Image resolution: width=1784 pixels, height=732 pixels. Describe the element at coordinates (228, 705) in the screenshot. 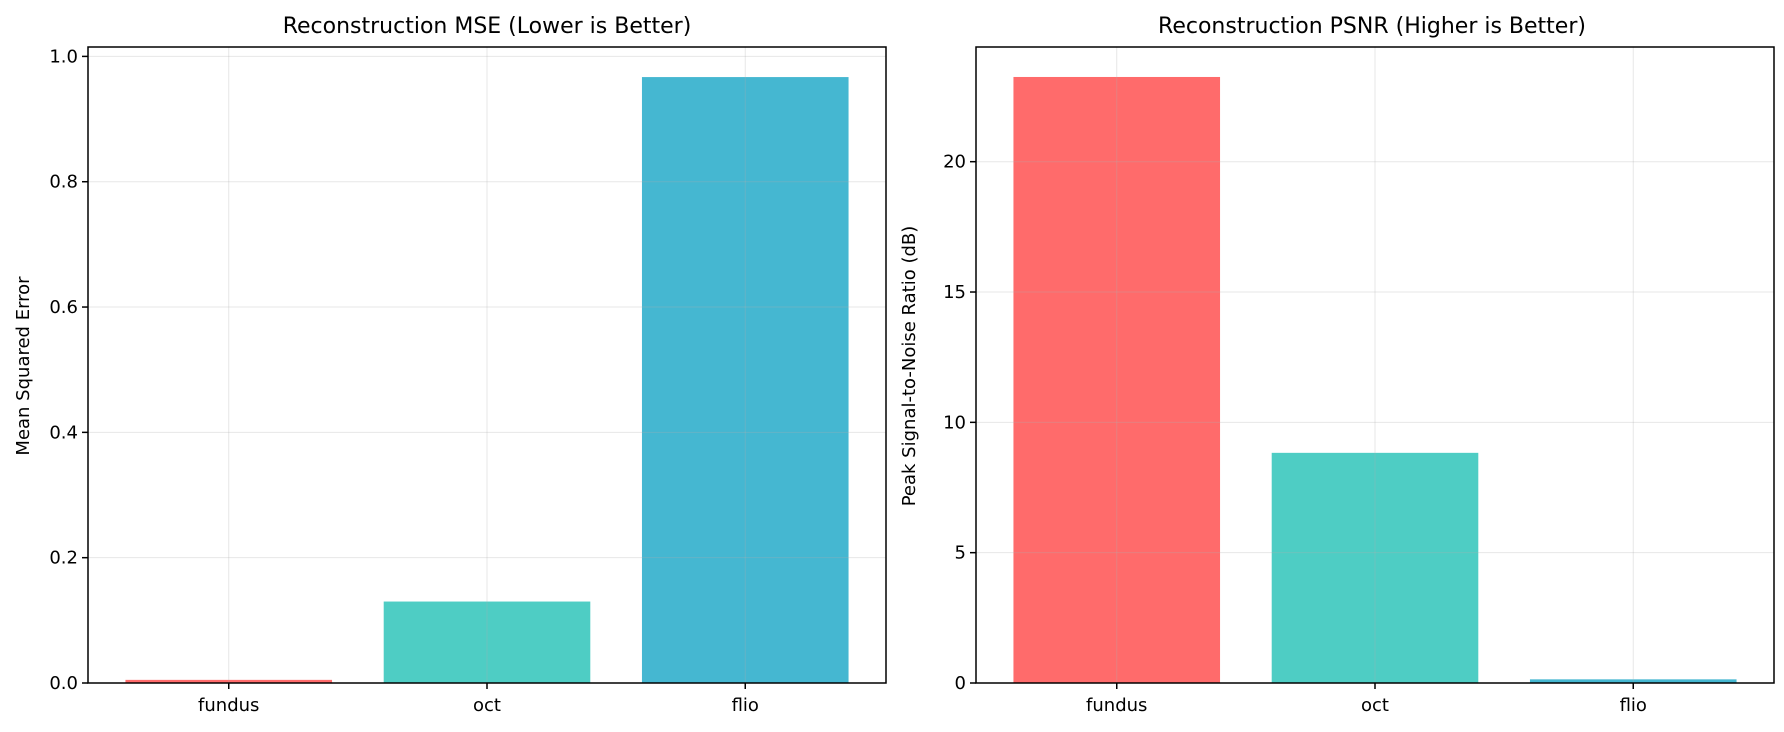

I see `x-tick-label-mse-fundus: fundus` at that location.